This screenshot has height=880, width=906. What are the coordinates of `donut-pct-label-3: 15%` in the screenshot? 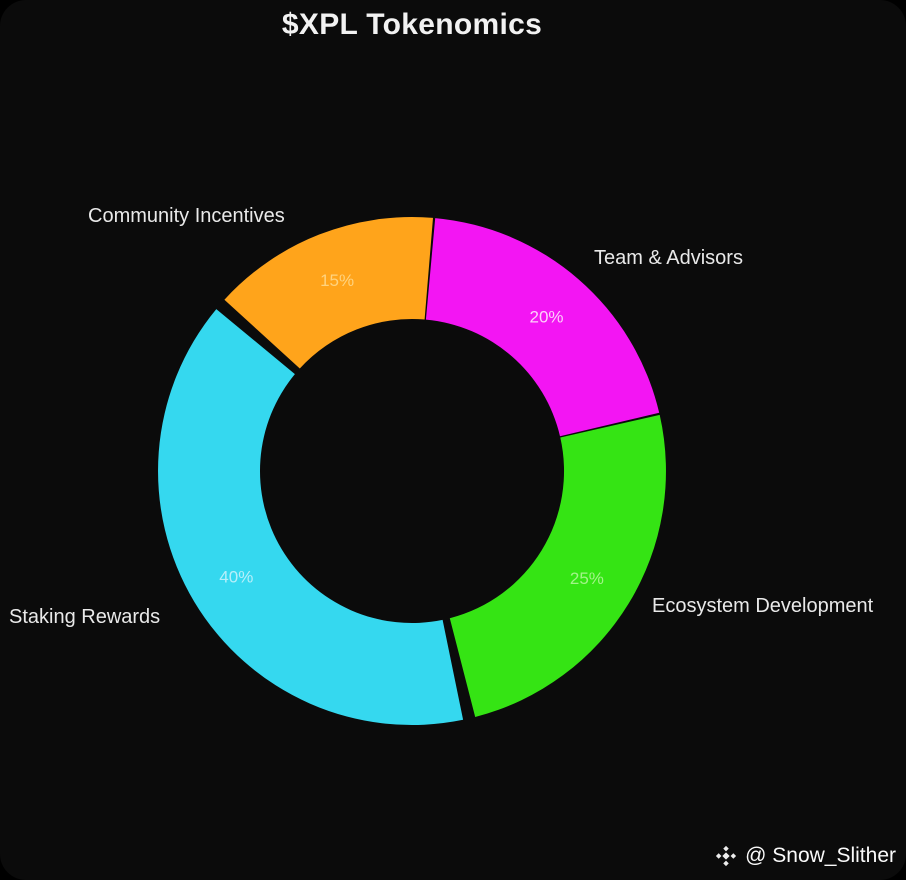 It's located at (337, 280).